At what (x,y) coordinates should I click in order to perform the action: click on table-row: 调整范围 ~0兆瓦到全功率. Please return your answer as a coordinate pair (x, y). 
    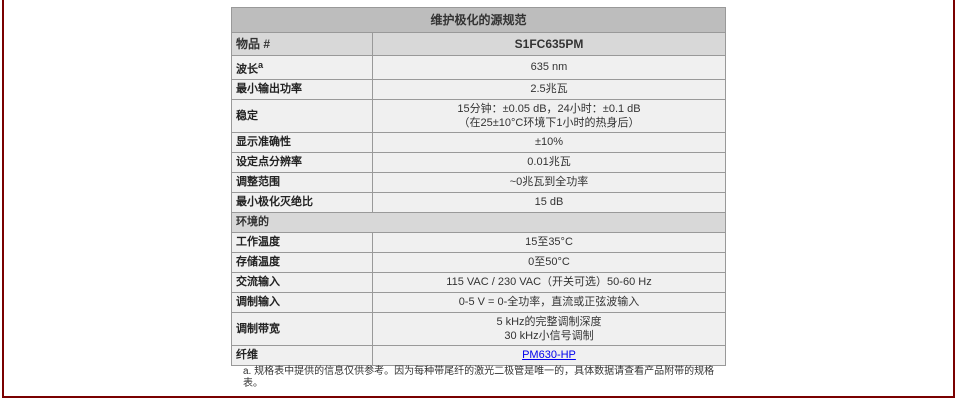
    Looking at the image, I should click on (478, 182).